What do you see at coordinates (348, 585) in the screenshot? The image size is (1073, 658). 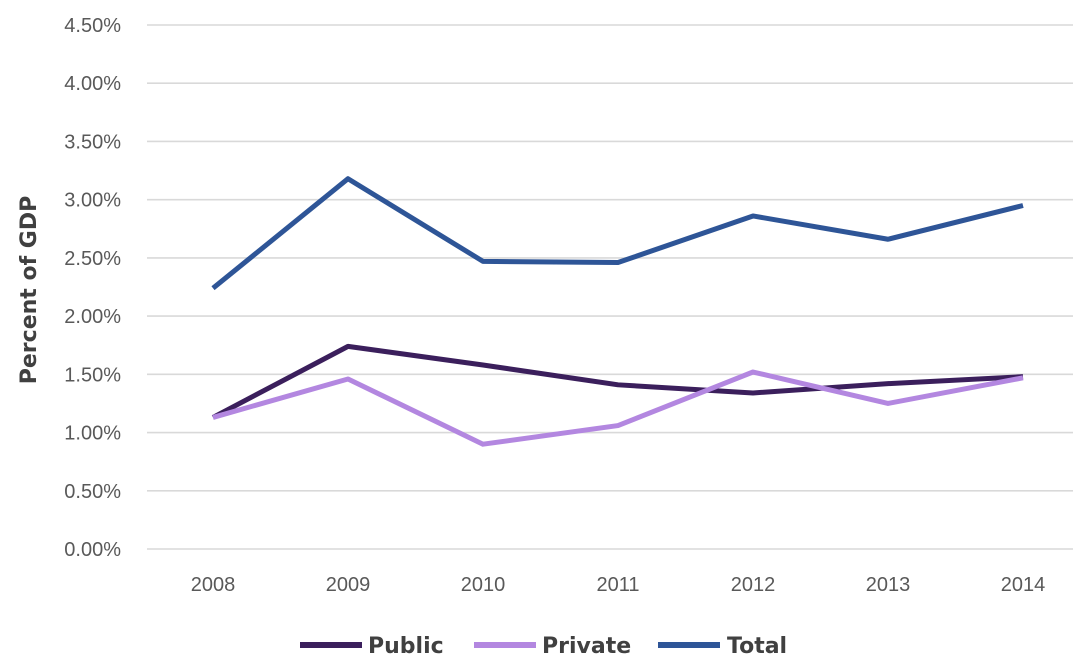 I see `x-tick-label: 2009` at bounding box center [348, 585].